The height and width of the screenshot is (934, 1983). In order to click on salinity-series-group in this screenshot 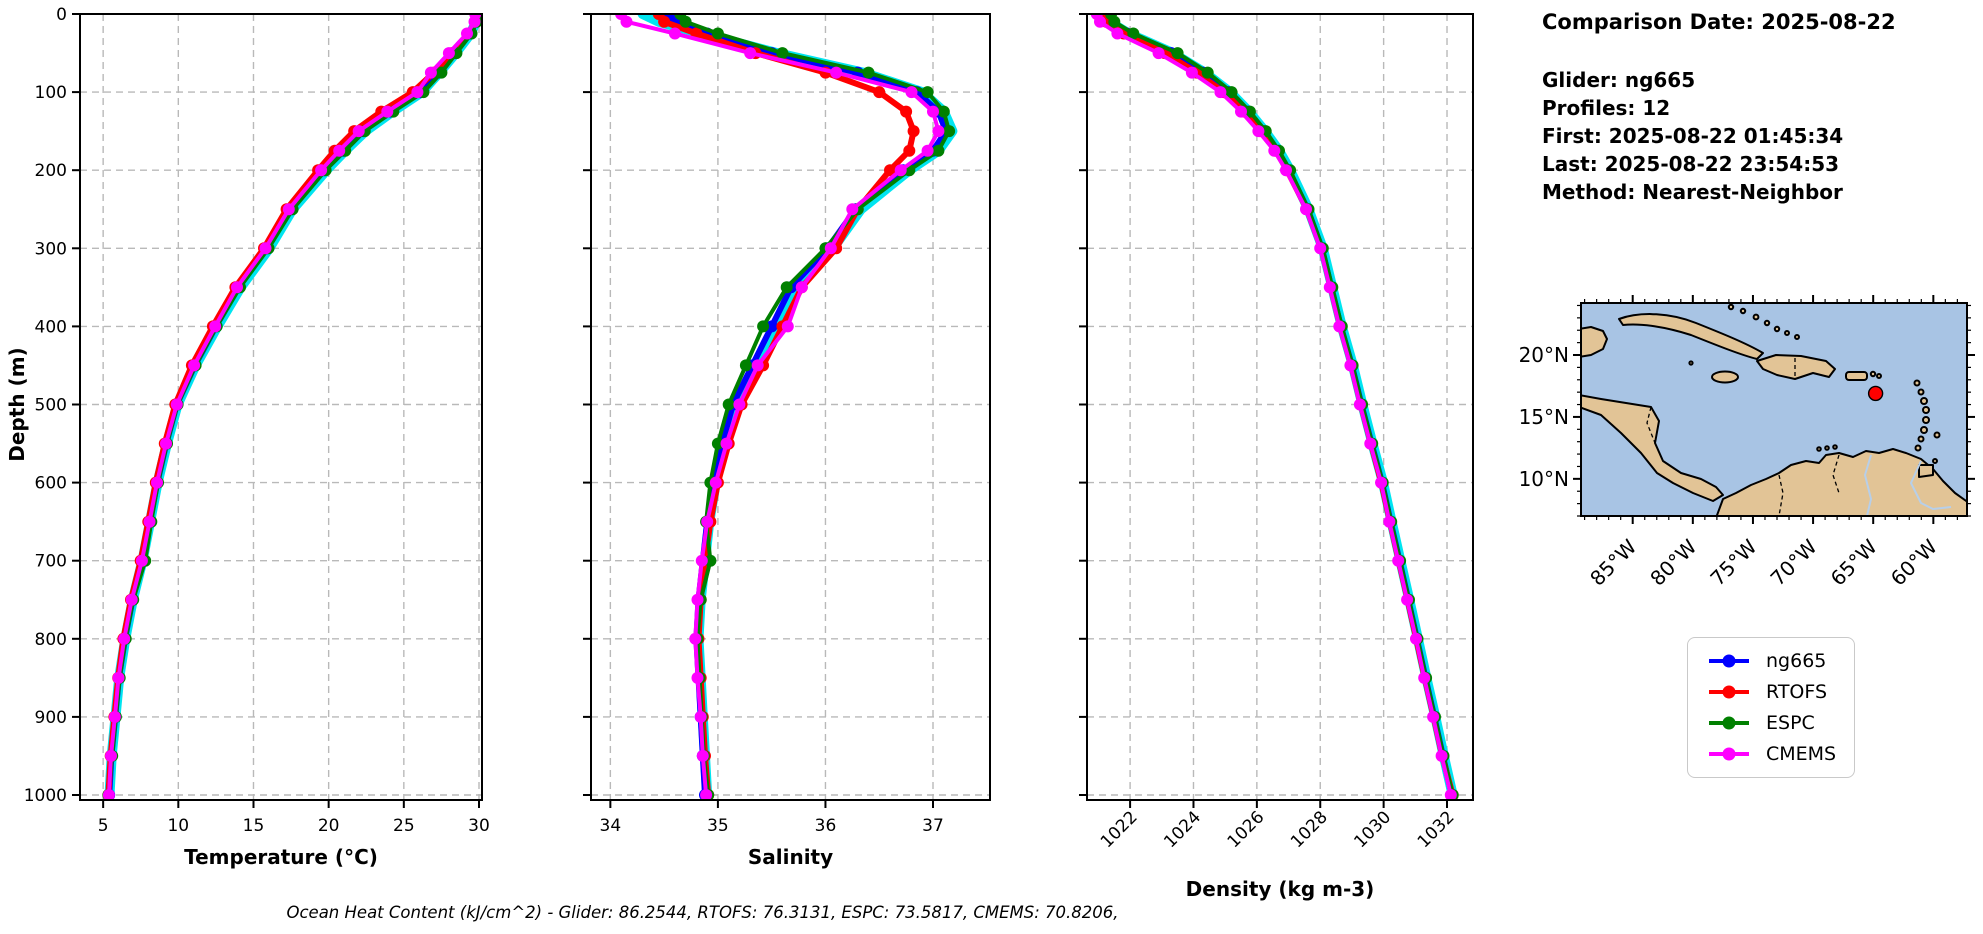, I will do `click(786, 407)`.